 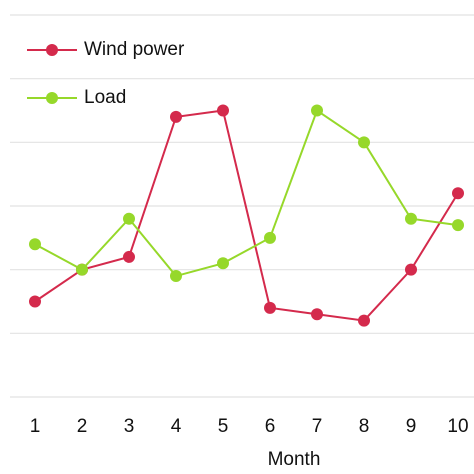 What do you see at coordinates (294, 459) in the screenshot?
I see `x-axis-title: Month` at bounding box center [294, 459].